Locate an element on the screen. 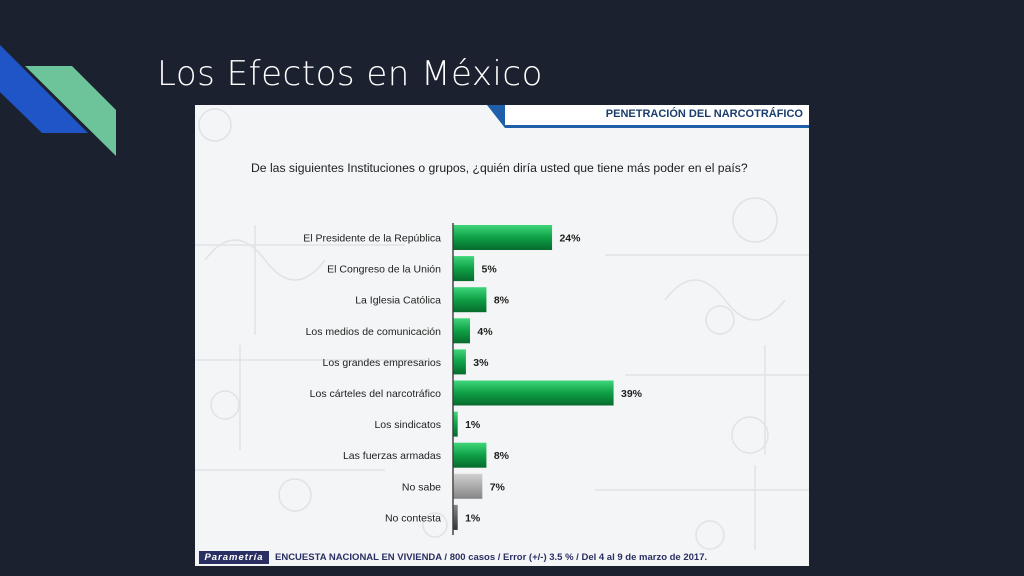 This screenshot has height=576, width=1024. category-label: La Iglesia Católica is located at coordinates (398, 301).